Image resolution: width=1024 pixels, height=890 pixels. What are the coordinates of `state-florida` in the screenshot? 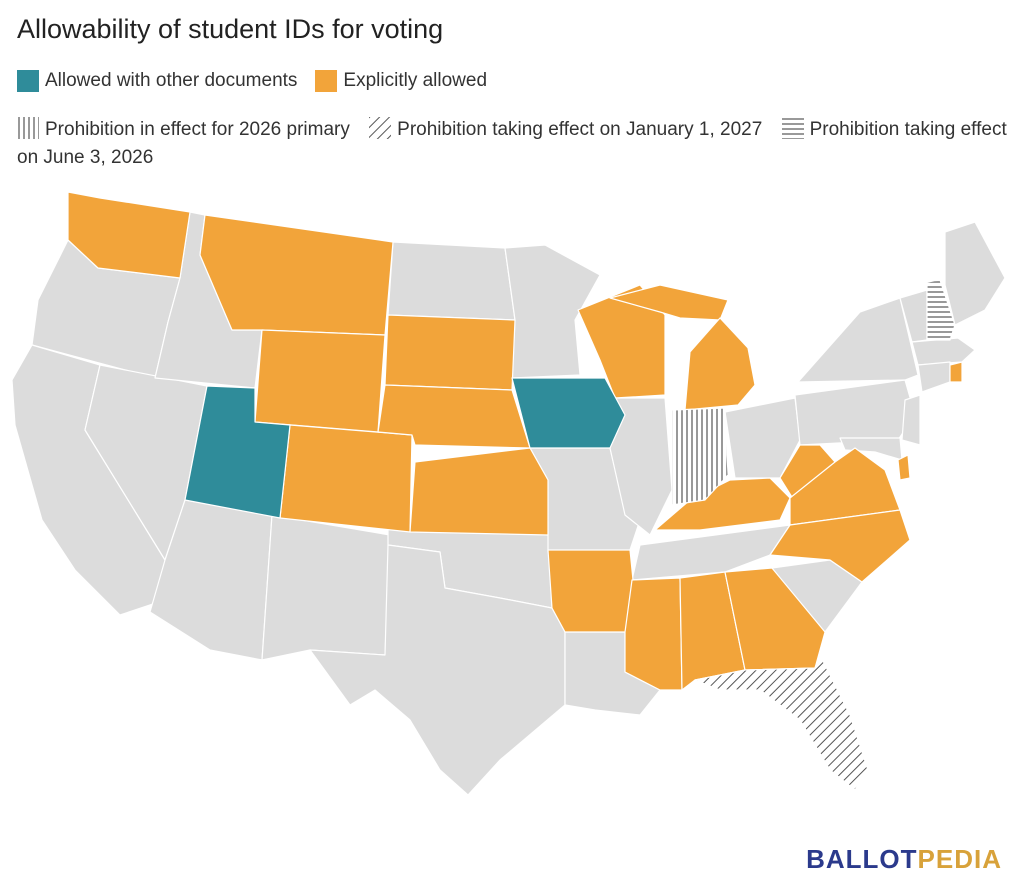 It's located at (781, 722).